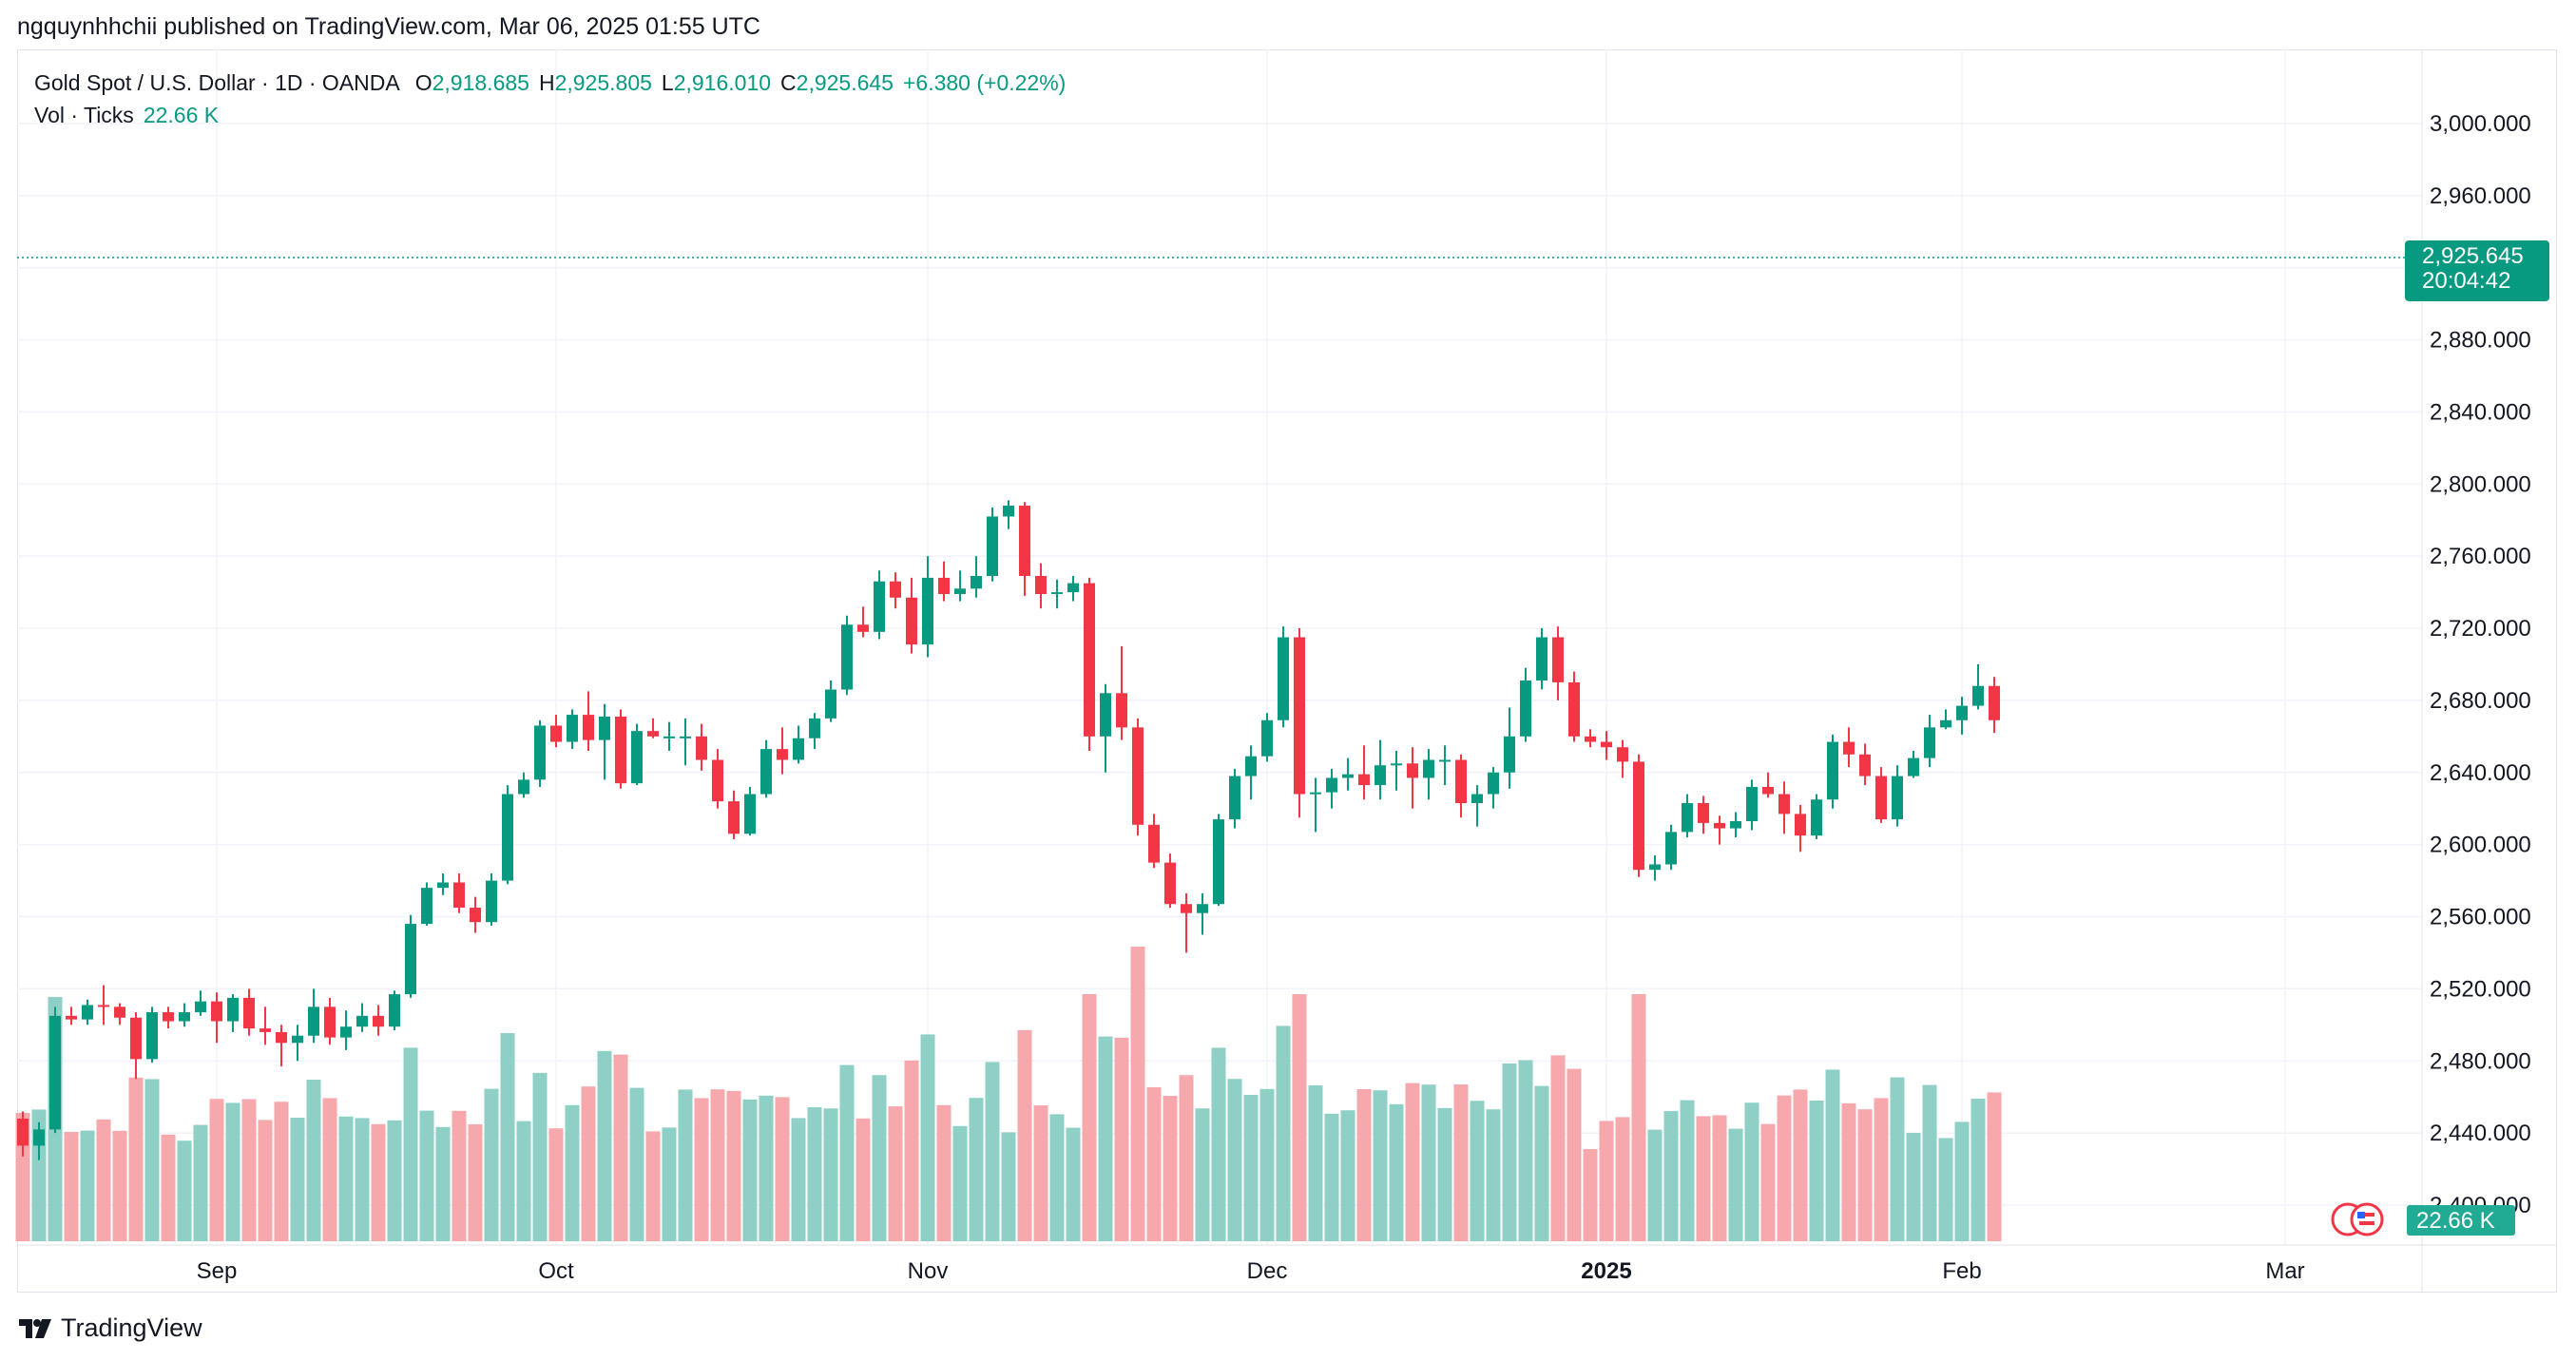  Describe the element at coordinates (788, 82) in the screenshot. I see `close-label: C` at that location.